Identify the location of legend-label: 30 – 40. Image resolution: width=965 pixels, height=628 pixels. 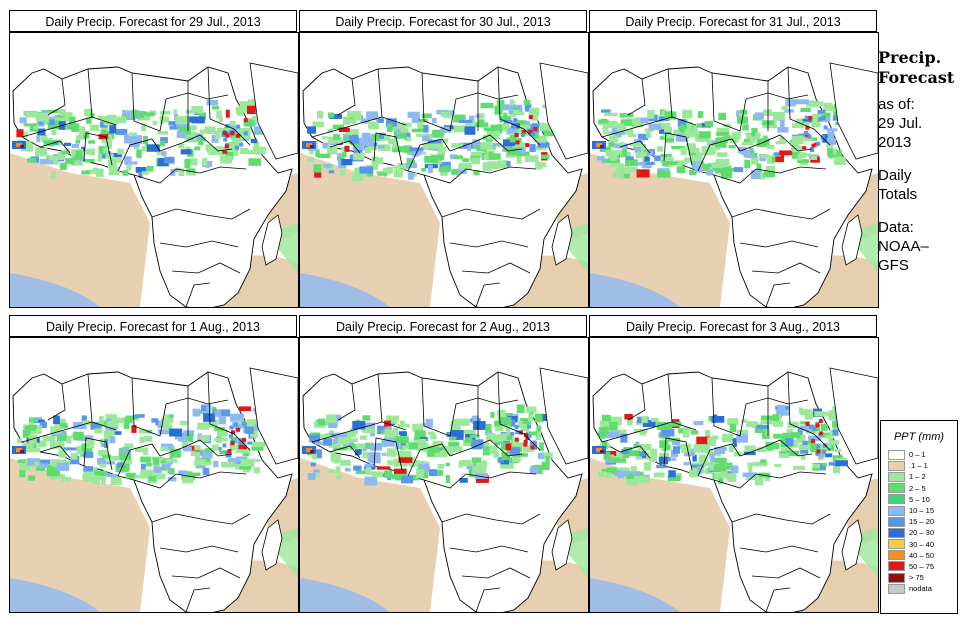
(922, 544).